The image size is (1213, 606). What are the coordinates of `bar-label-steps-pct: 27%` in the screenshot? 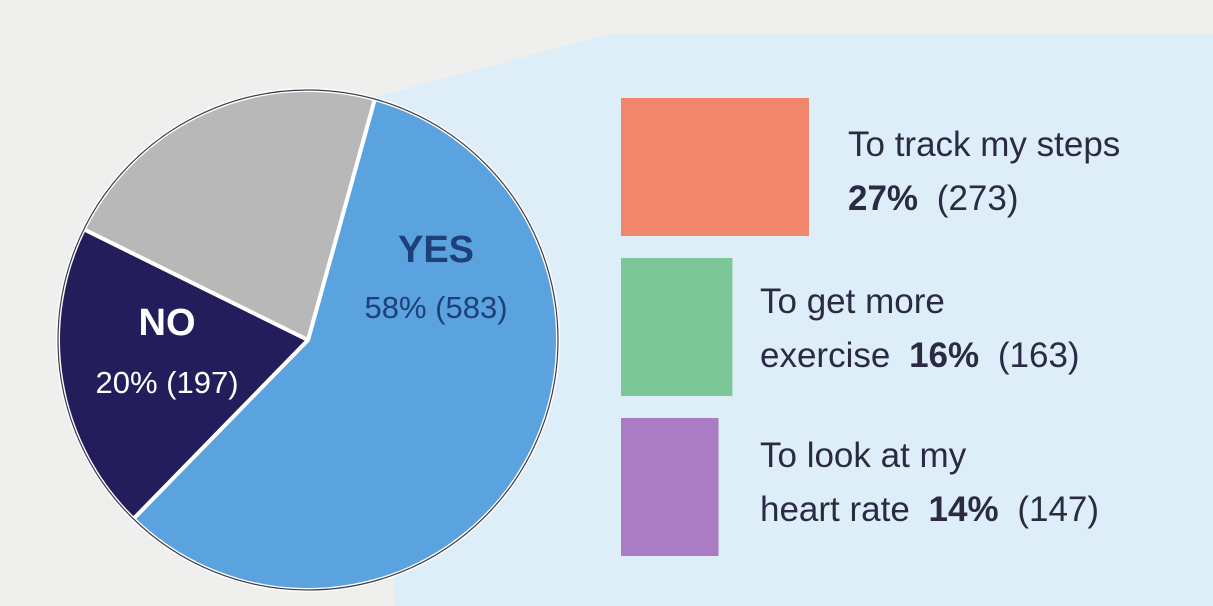 It's located at (883, 198).